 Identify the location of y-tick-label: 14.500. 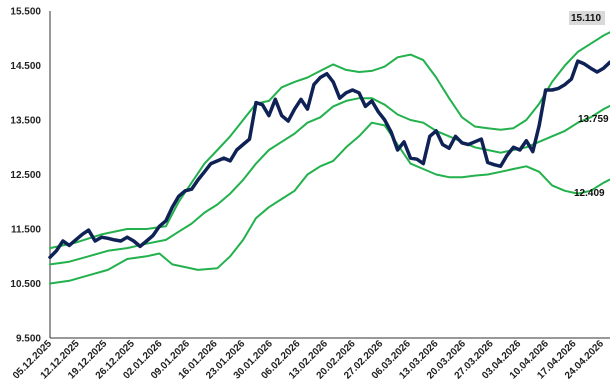
(25, 66).